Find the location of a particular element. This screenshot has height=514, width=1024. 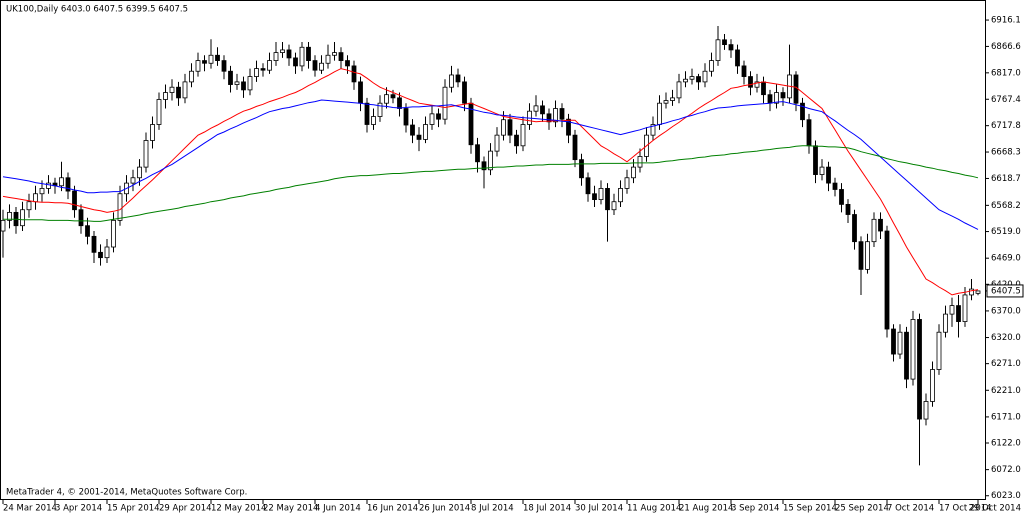

x-tick-label: 8 Jul 2014 is located at coordinates (492, 509).